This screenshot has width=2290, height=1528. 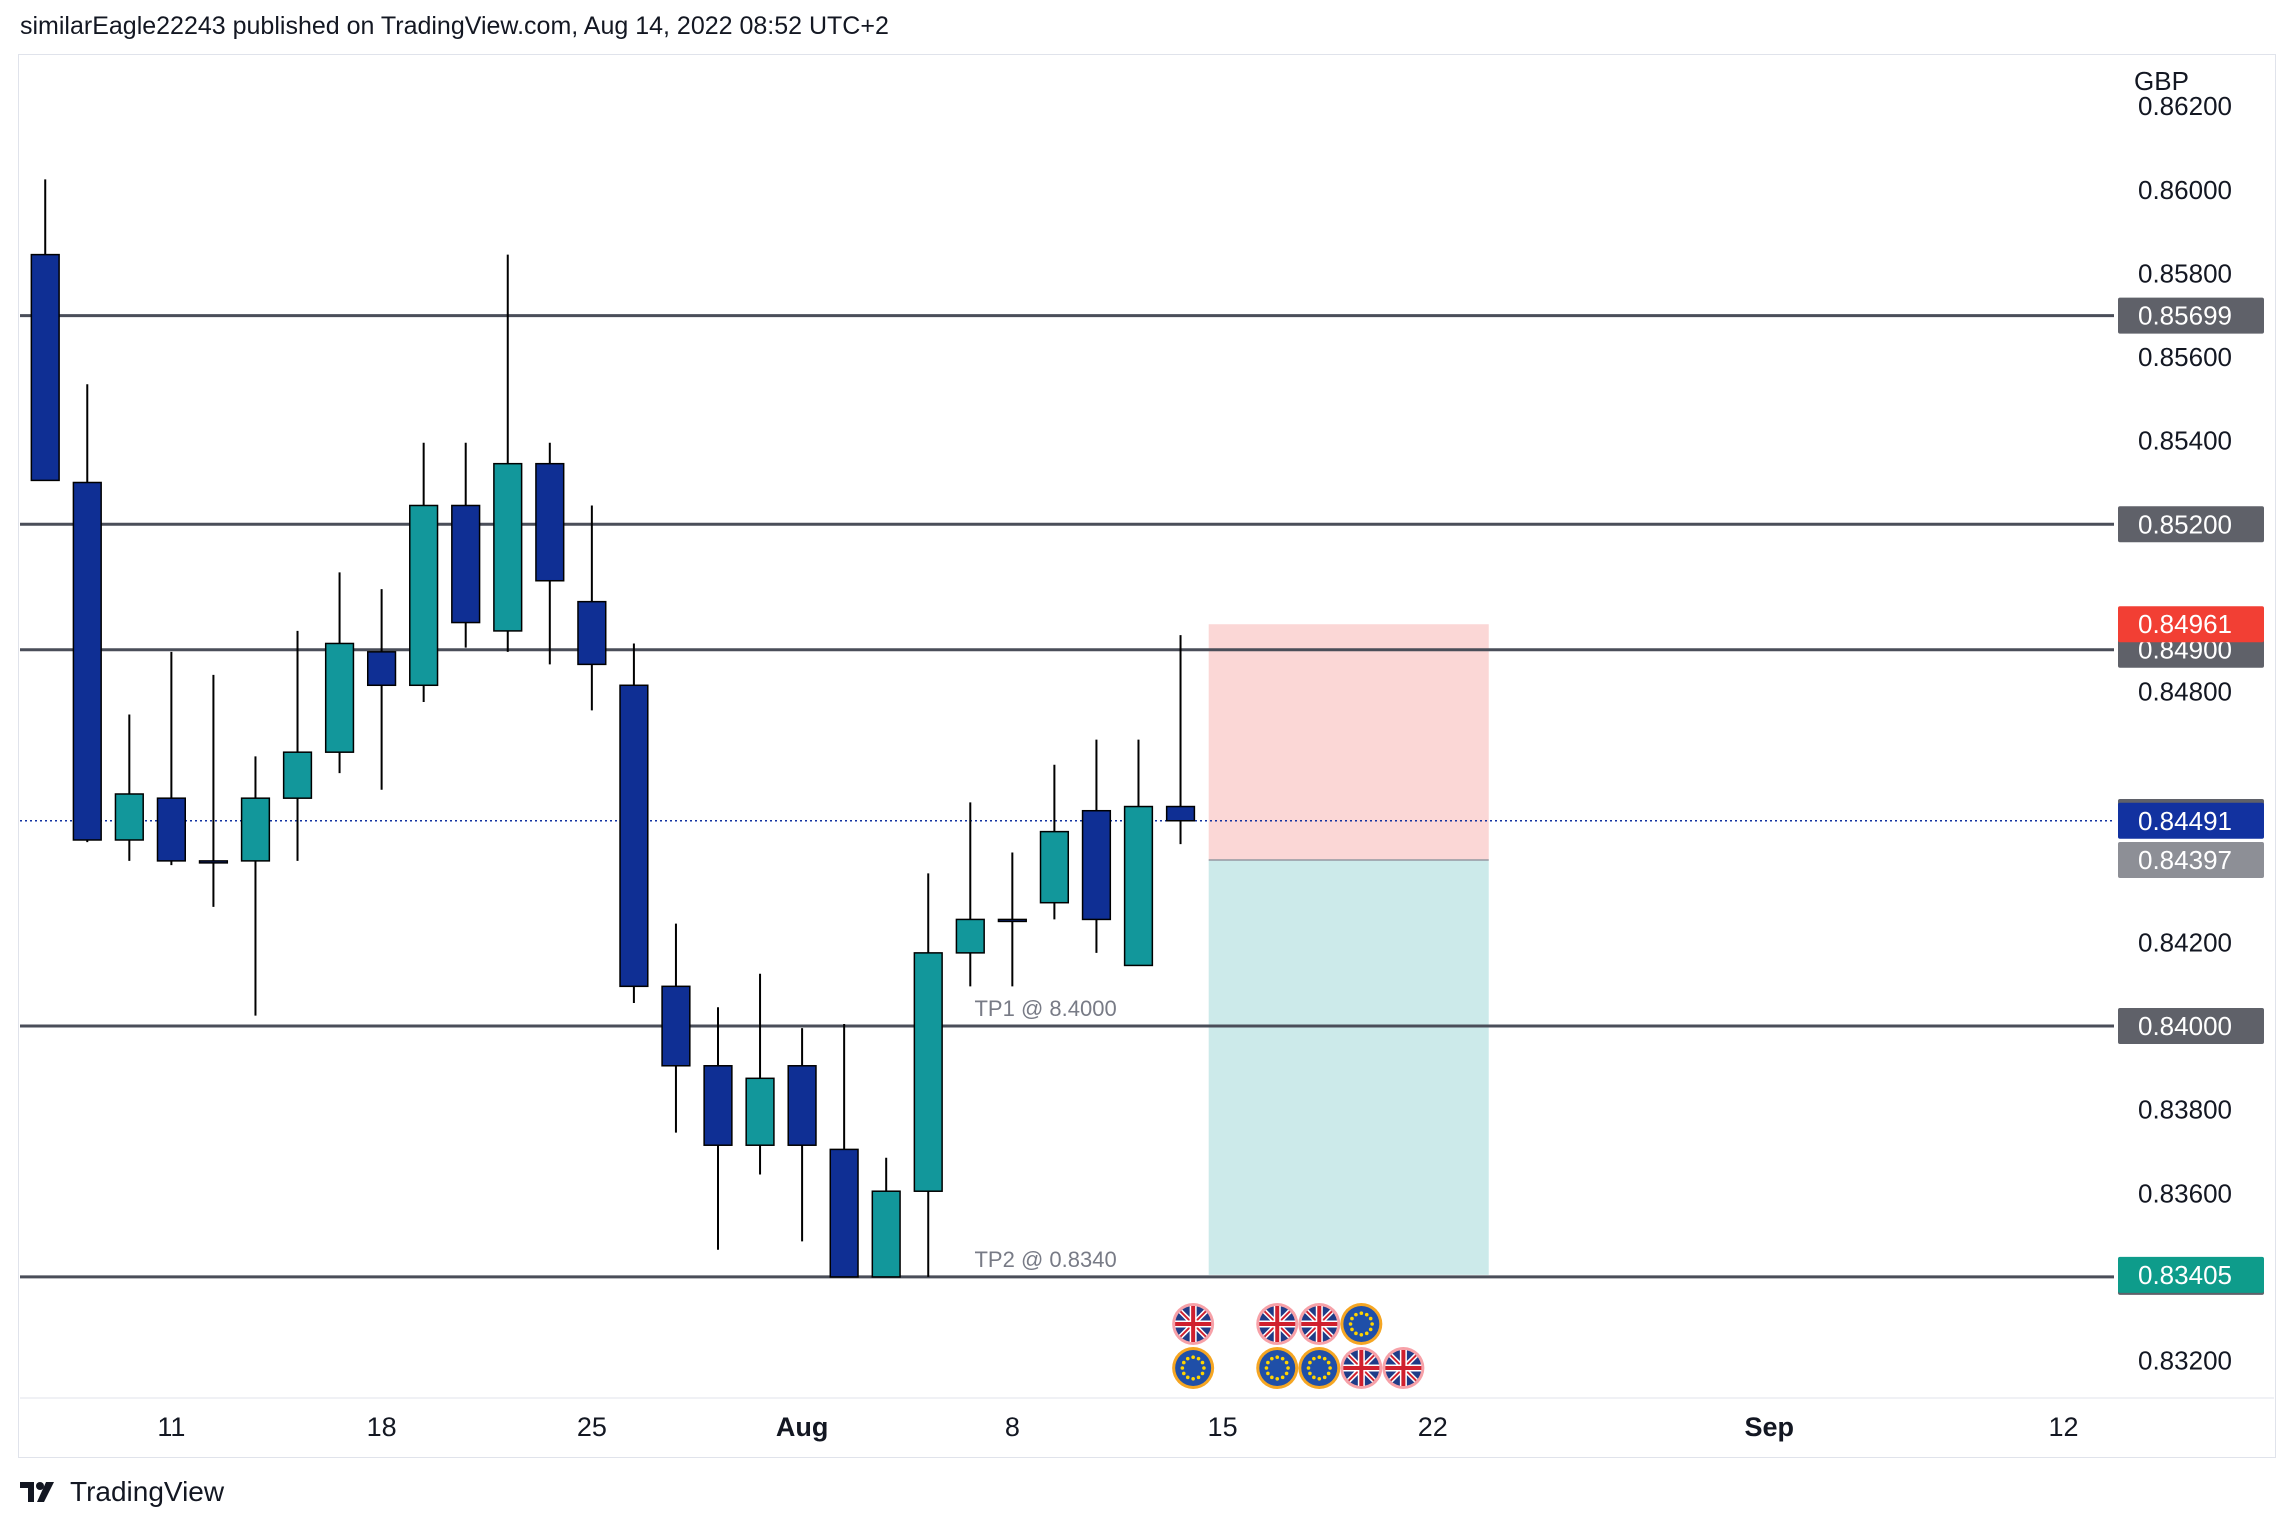 What do you see at coordinates (2185, 1193) in the screenshot?
I see `y-tick-label: 0.83600` at bounding box center [2185, 1193].